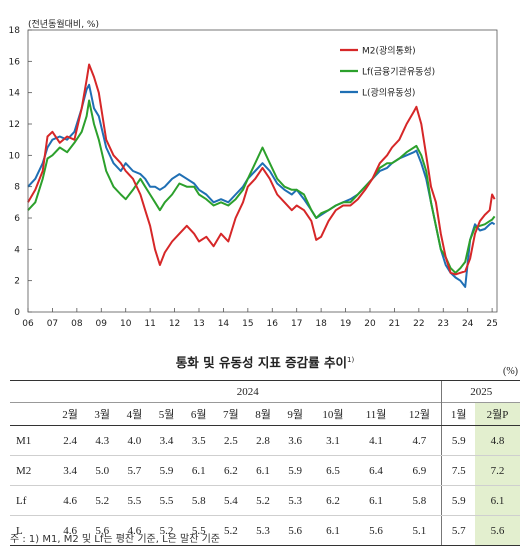 This screenshot has width=530, height=560. I want to click on month-header: 5월, so click(166, 414).